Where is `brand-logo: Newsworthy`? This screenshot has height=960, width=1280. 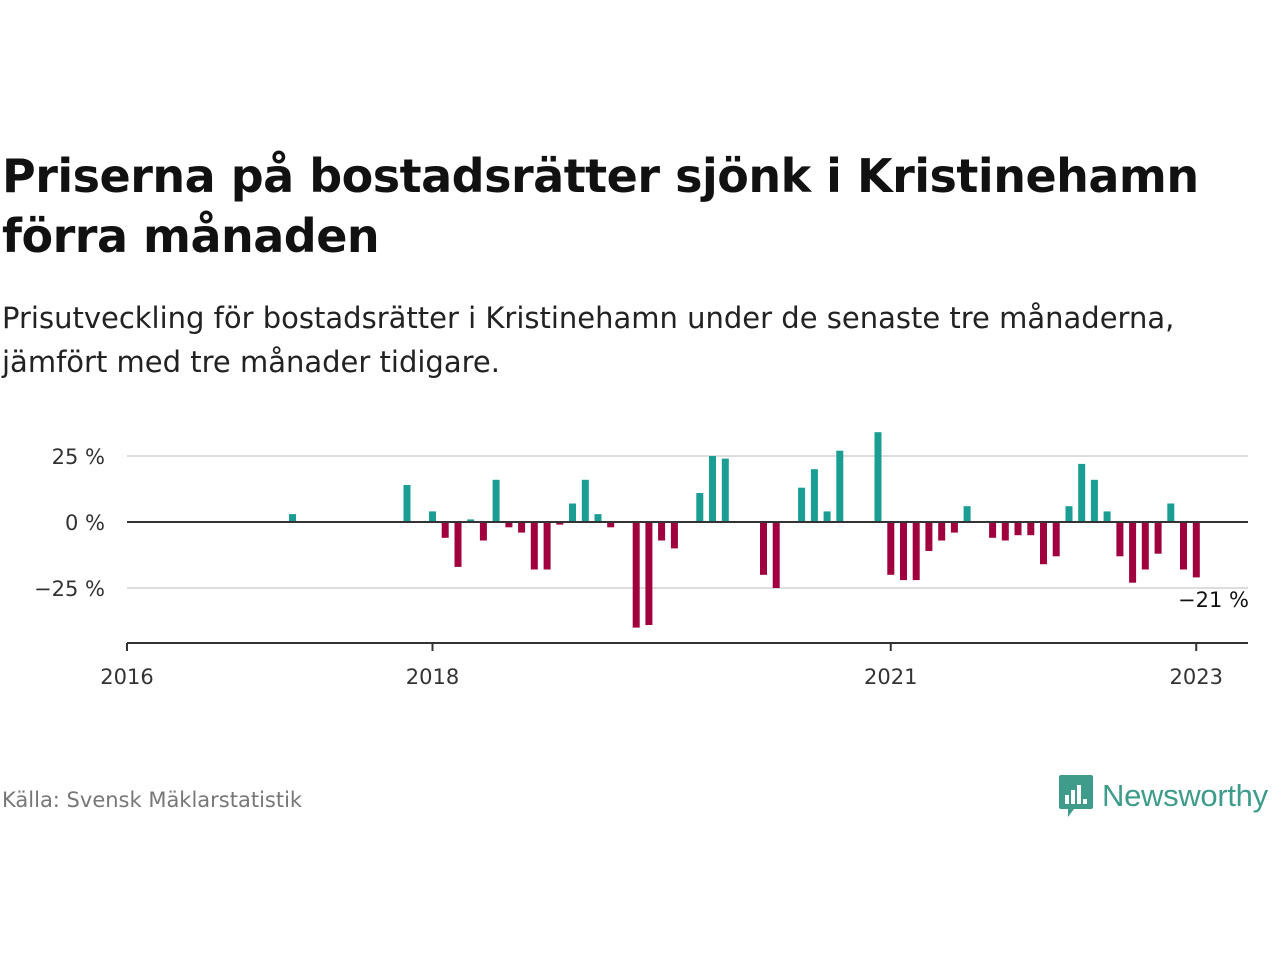
brand-logo: Newsworthy is located at coordinates (1163, 796).